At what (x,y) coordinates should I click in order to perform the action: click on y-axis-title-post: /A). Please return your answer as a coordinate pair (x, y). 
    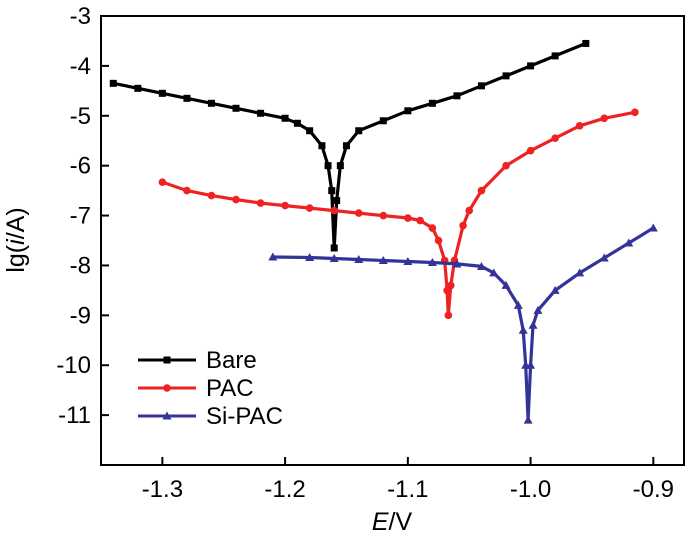
    Looking at the image, I should click on (16, 223).